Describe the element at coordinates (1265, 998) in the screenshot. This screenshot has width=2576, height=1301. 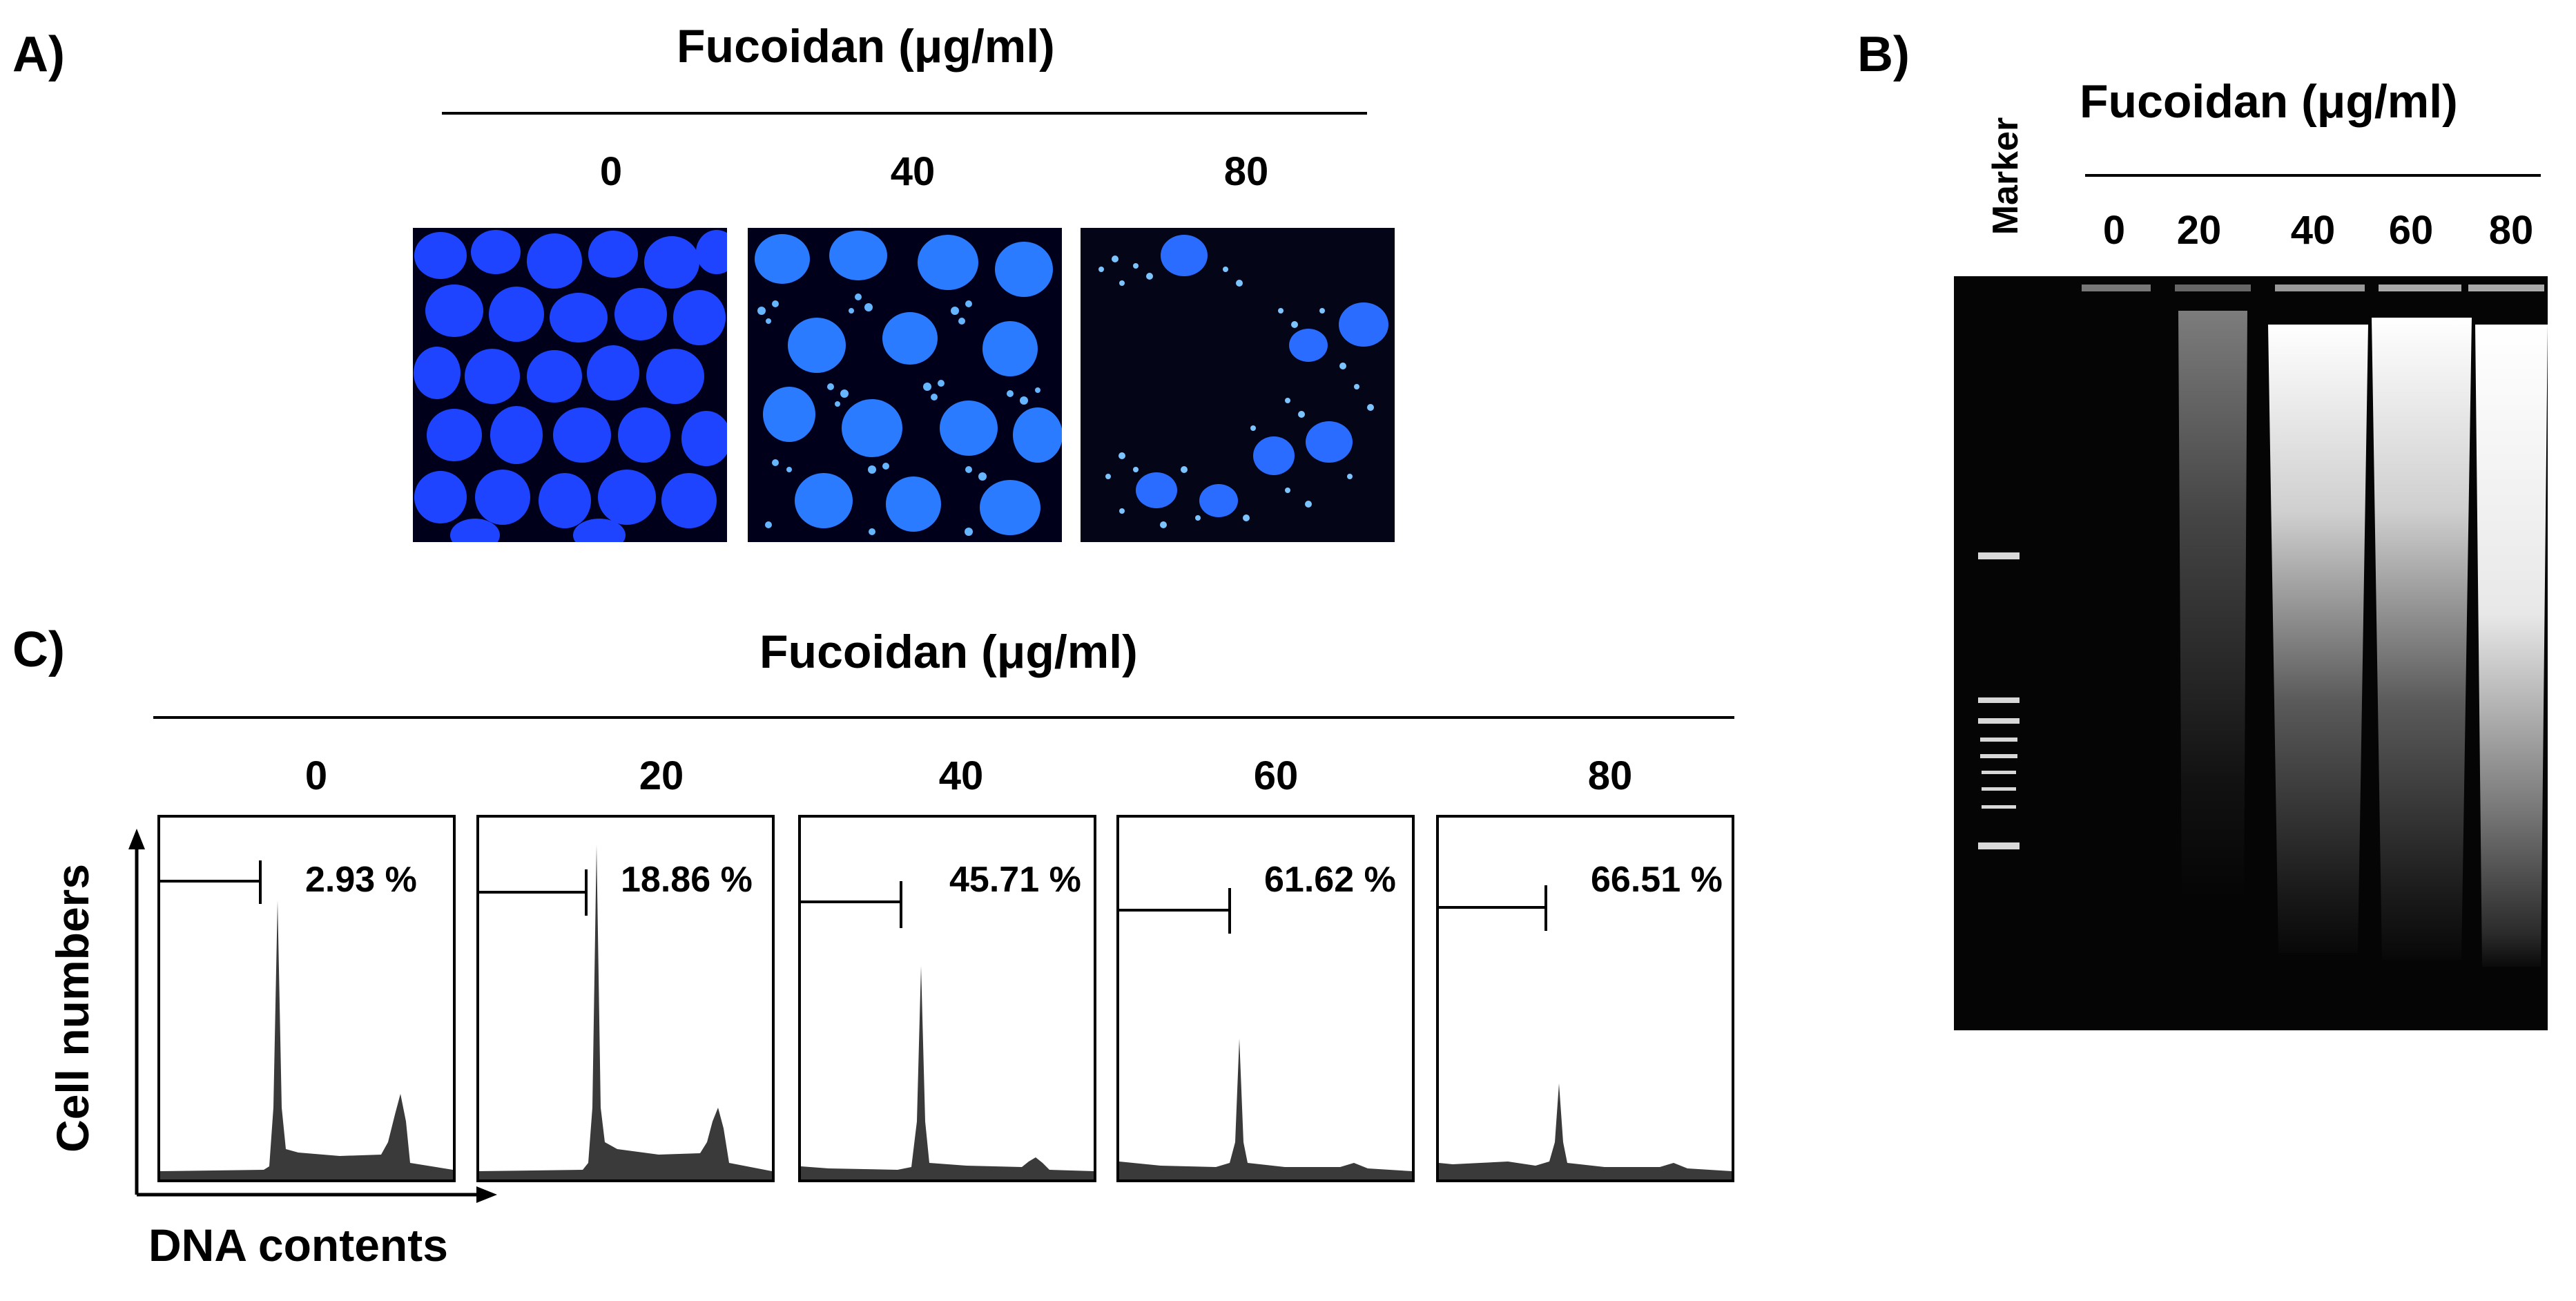
I see `histogram-60: 61.62 %` at that location.